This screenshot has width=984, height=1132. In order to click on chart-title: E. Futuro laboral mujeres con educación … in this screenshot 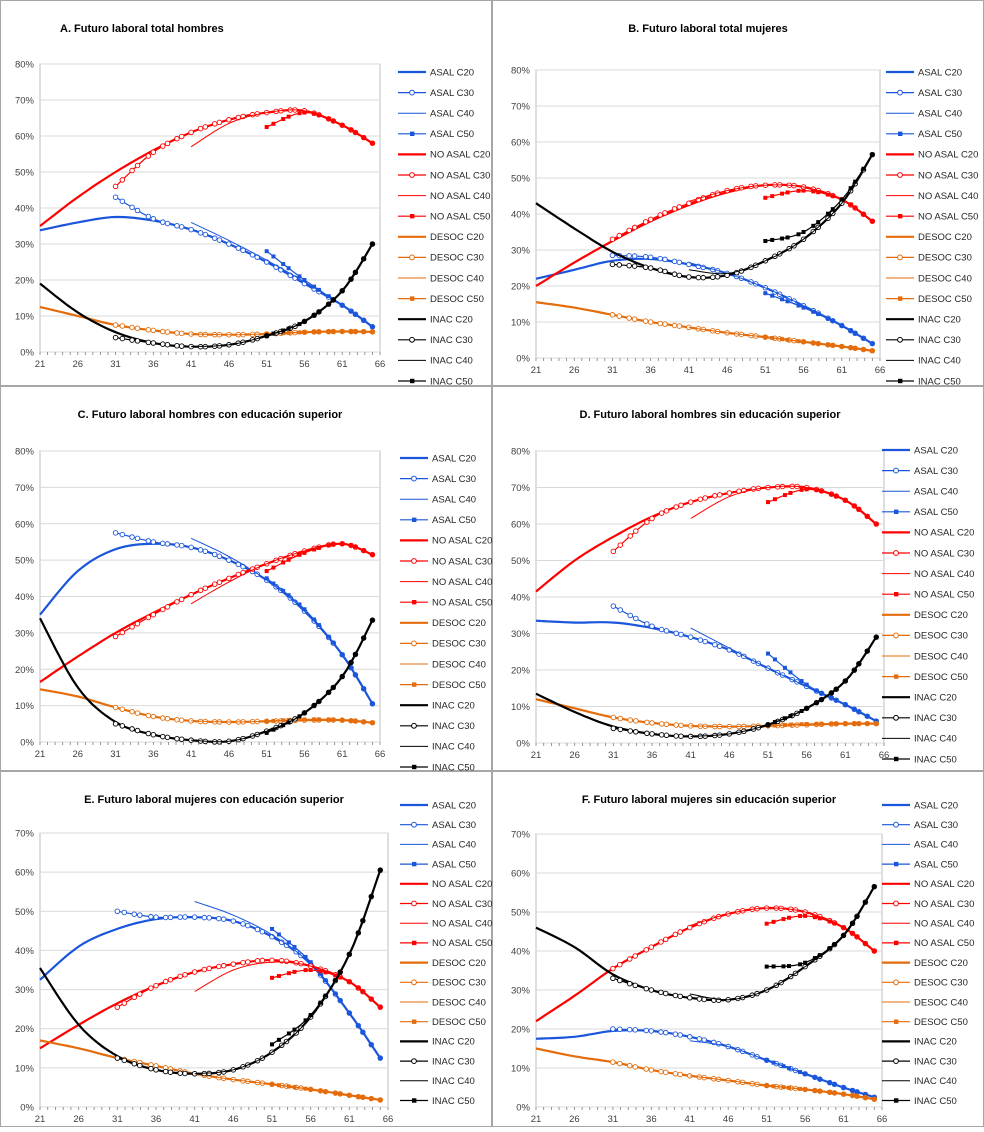, I will do `click(214, 800)`.